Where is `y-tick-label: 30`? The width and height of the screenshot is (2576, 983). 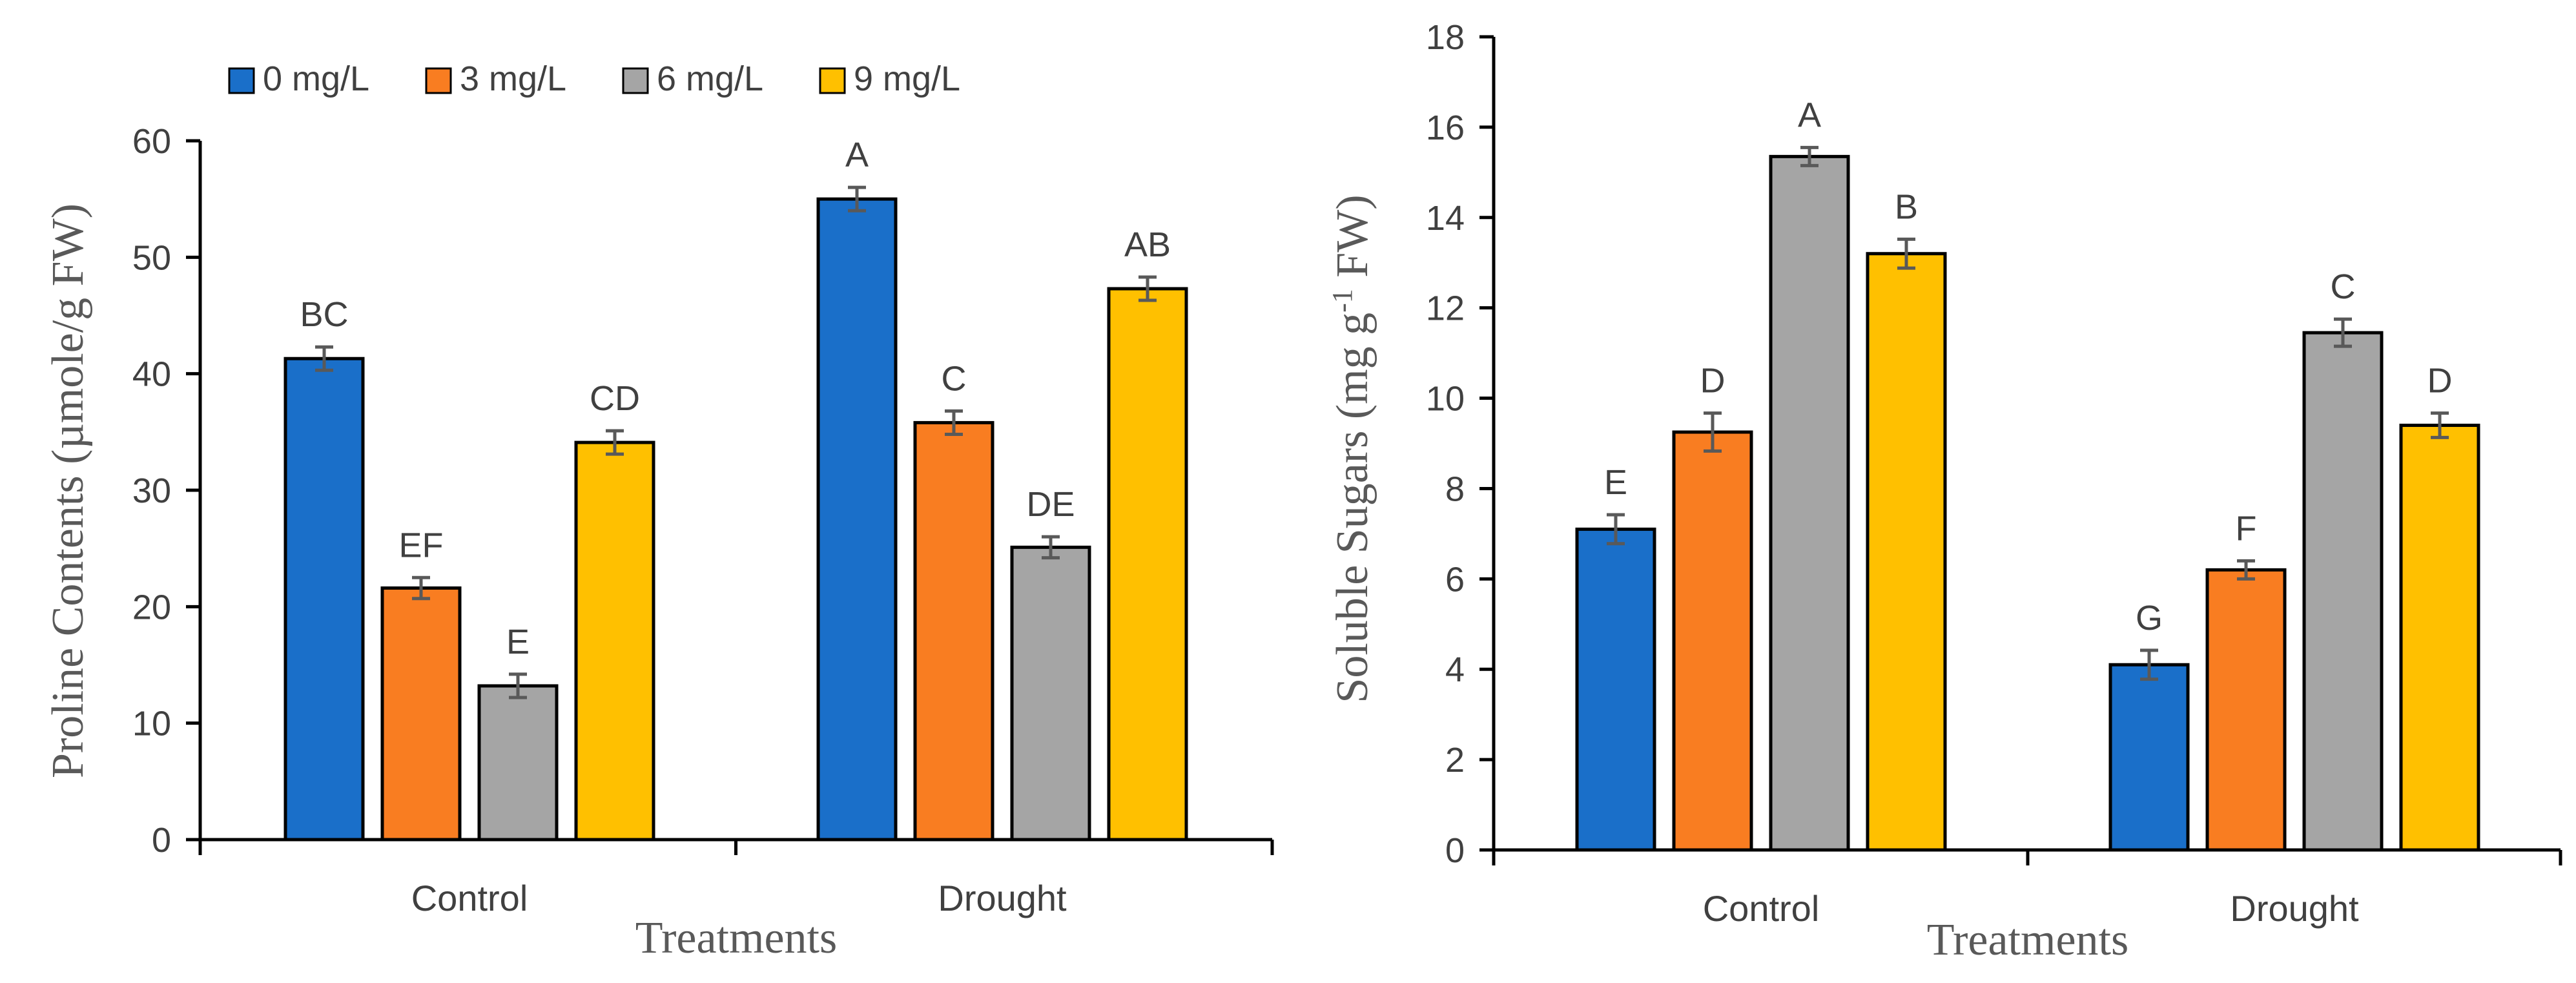
y-tick-label: 30 is located at coordinates (151, 490).